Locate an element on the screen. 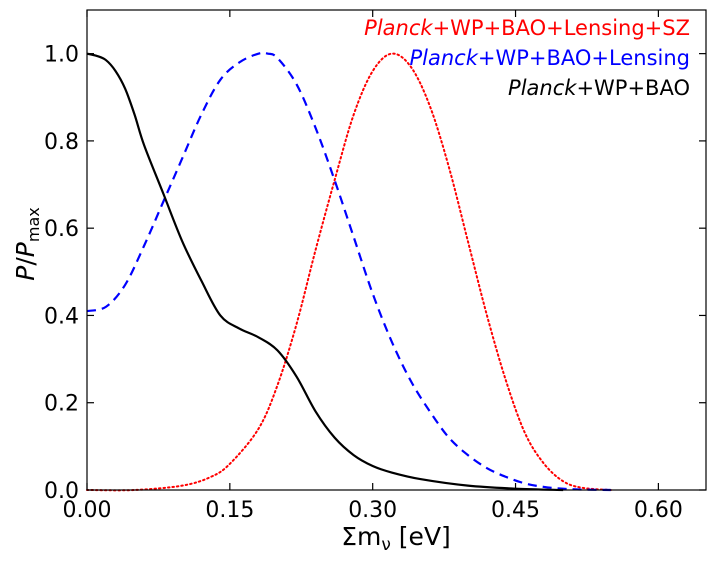 This screenshot has height=561, width=716. legend-entry-lensing-sz: Planck+WP+BAO+Lensing+SZ is located at coordinates (527, 28).